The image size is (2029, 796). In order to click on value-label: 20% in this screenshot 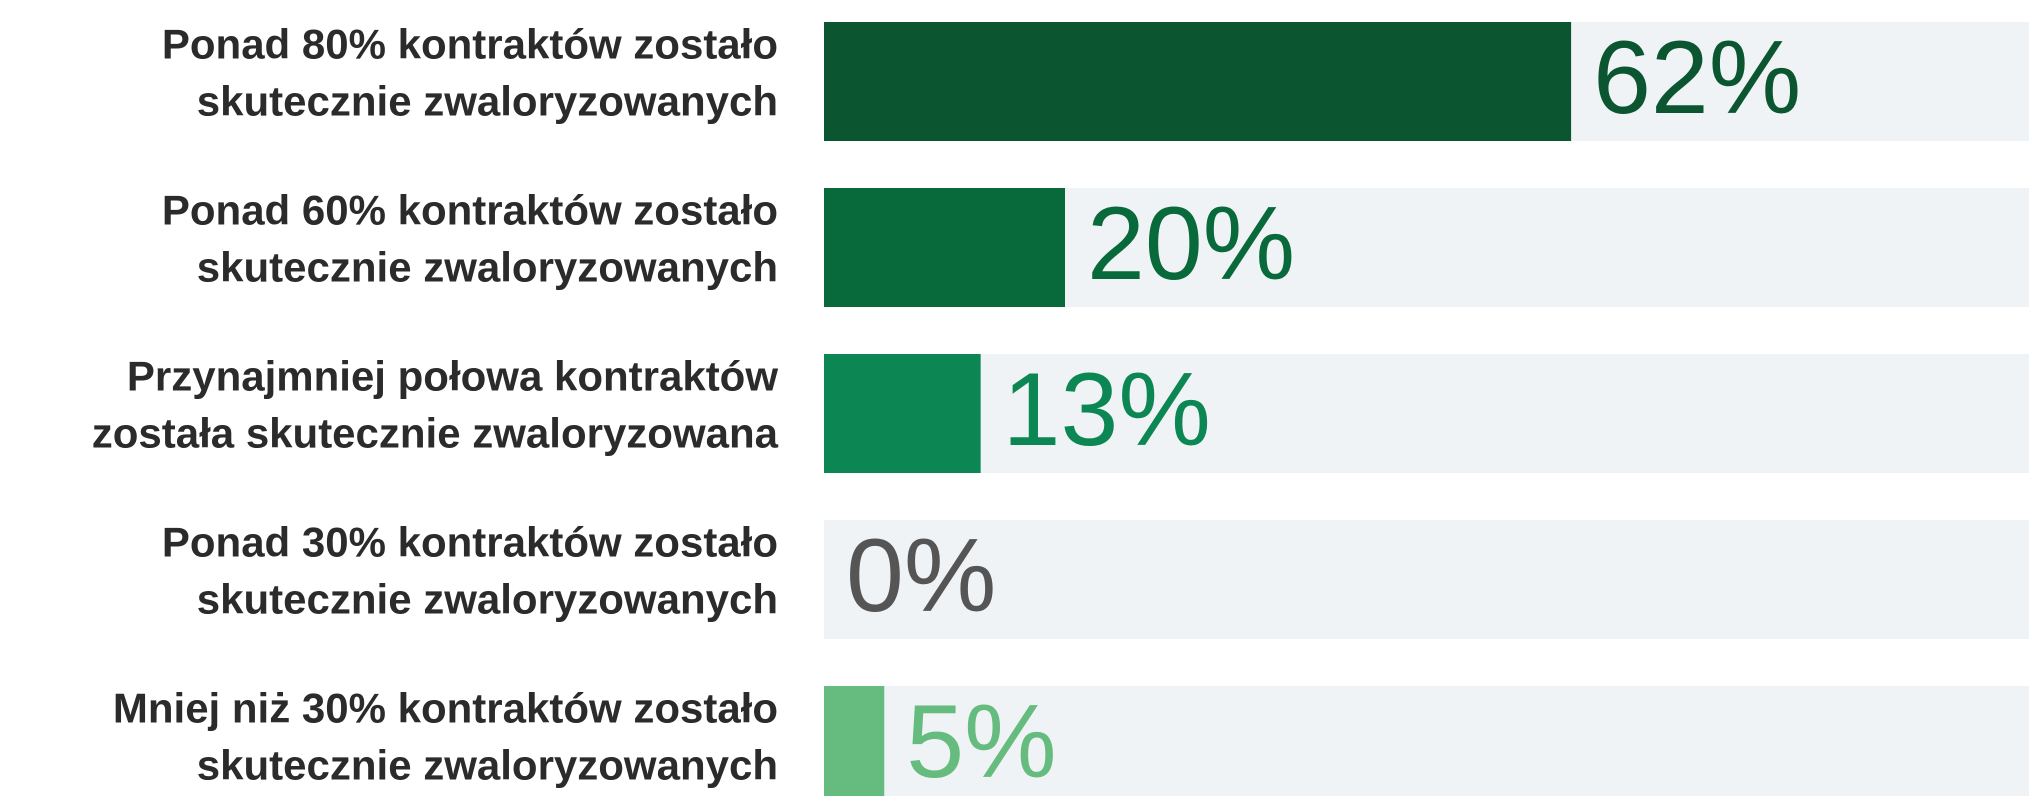, I will do `click(1191, 244)`.